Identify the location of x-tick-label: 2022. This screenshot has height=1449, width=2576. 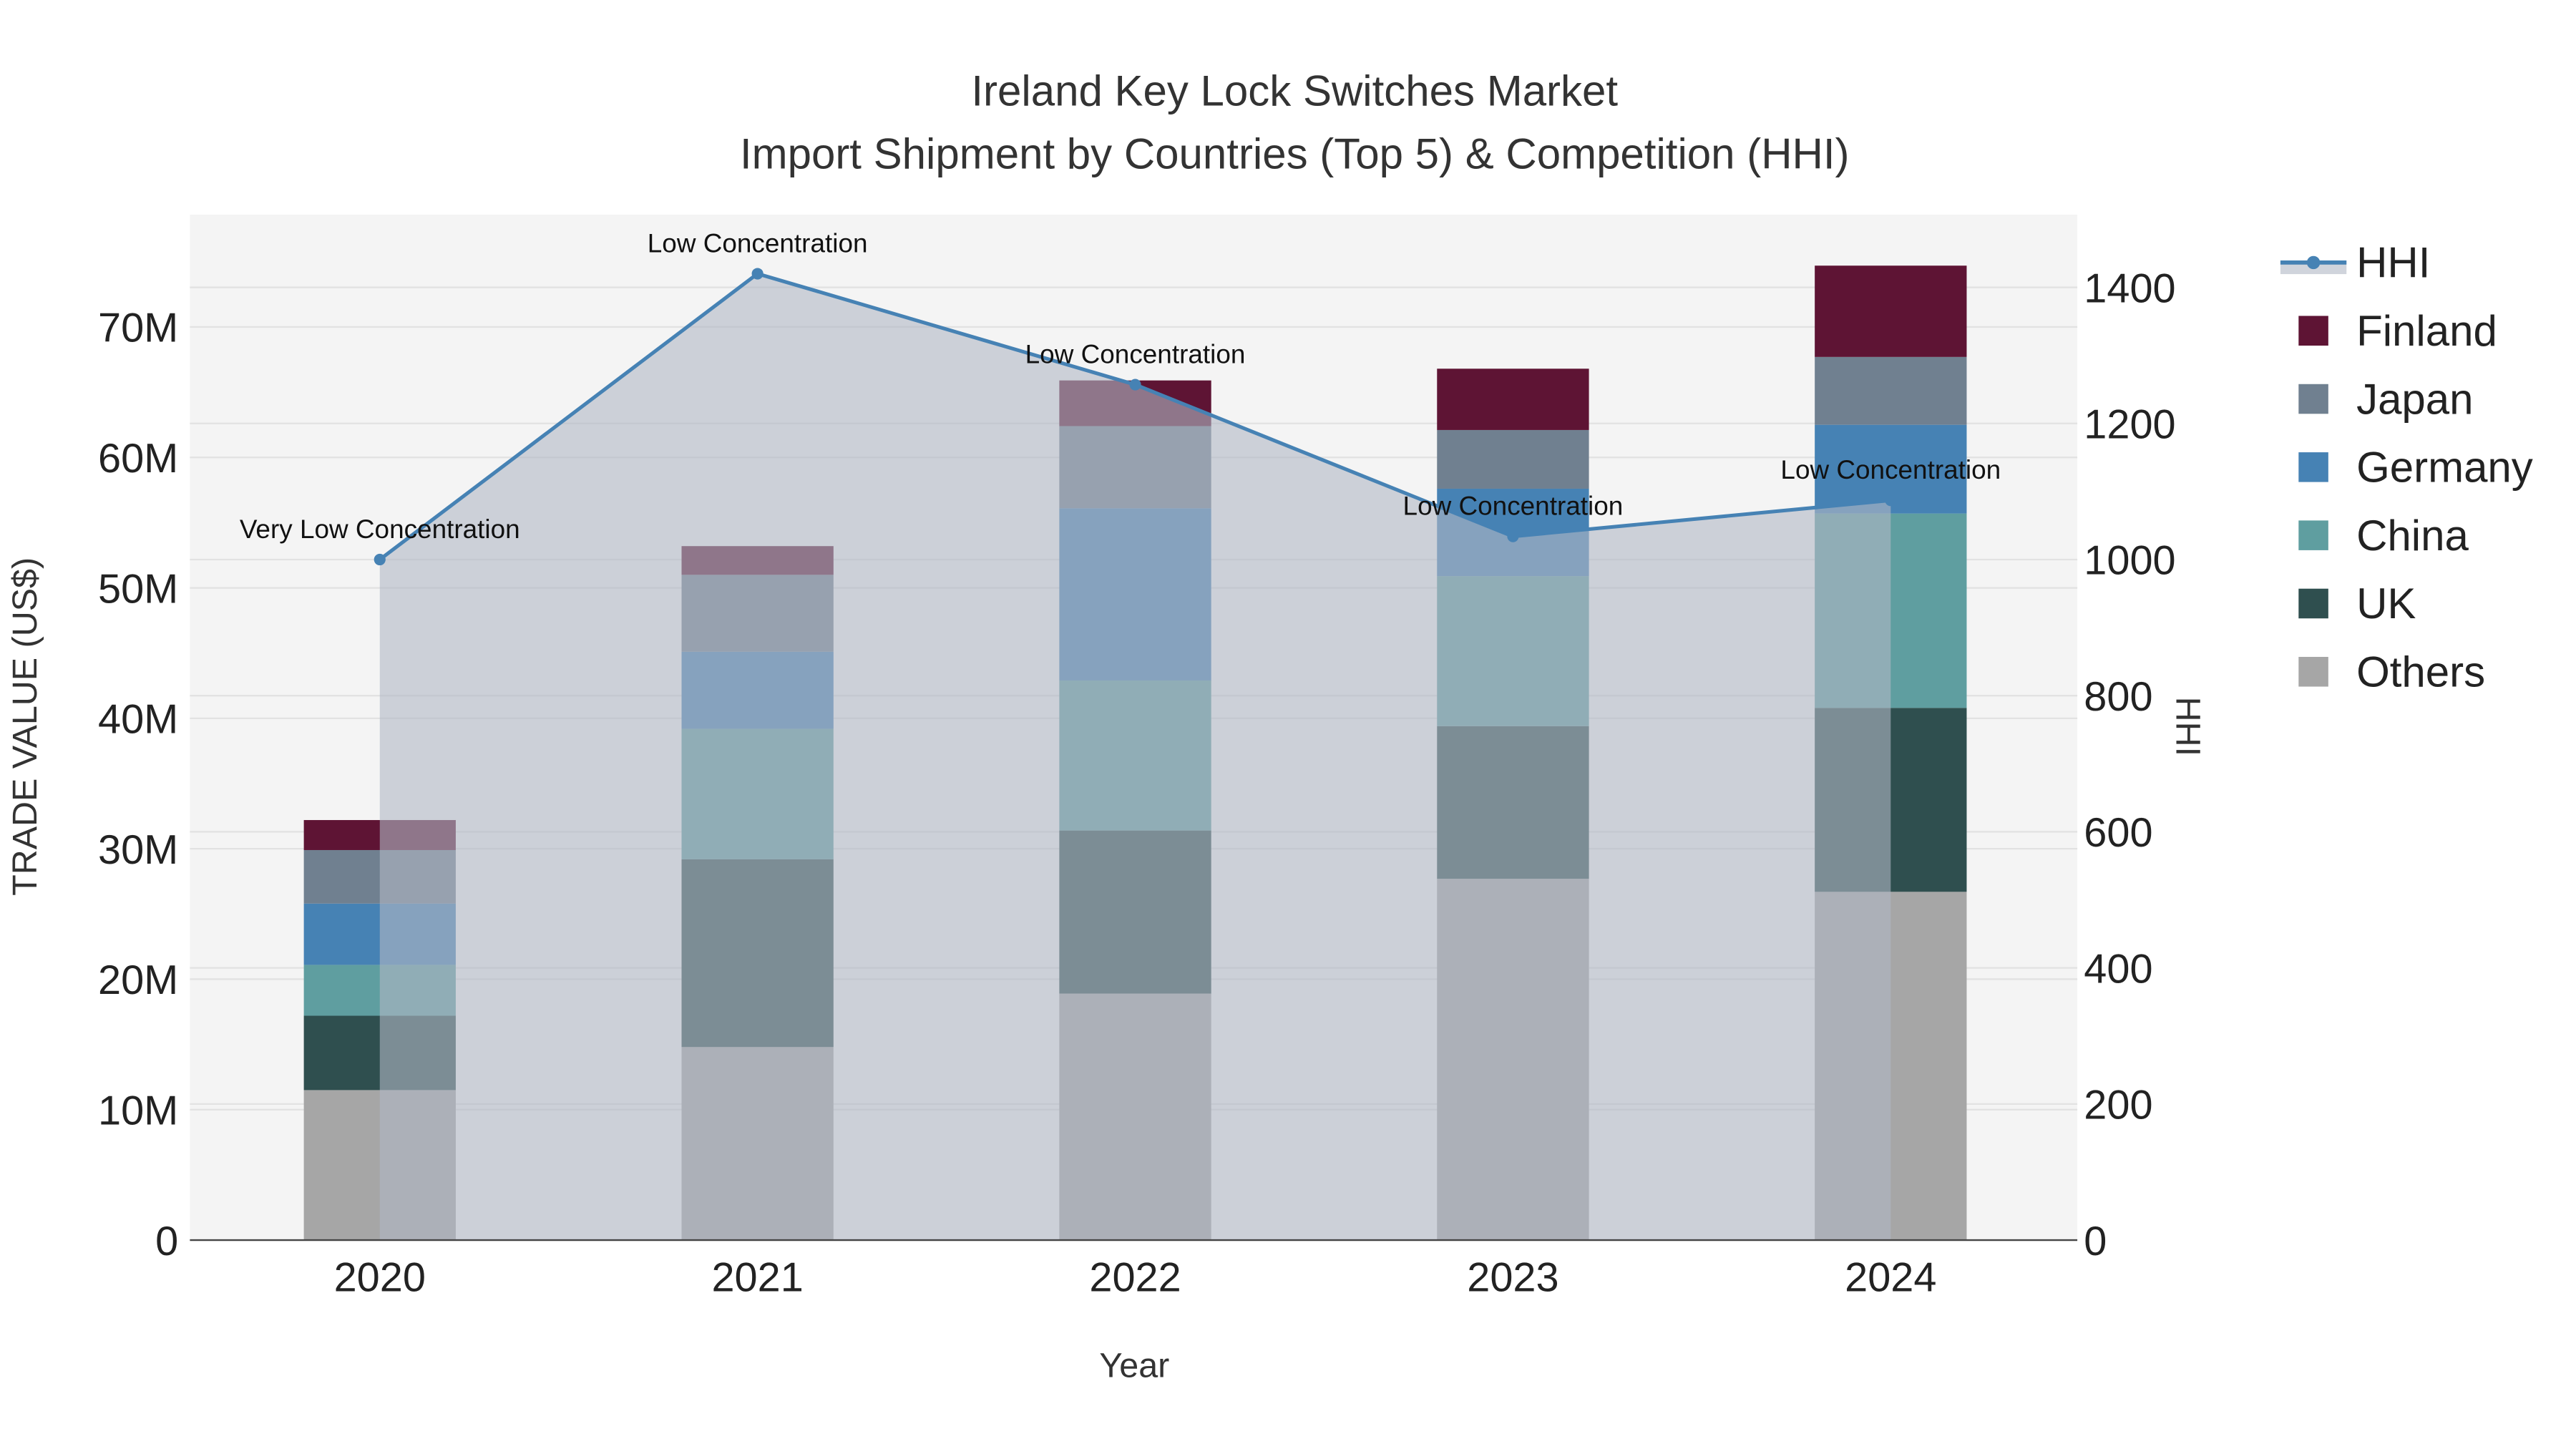
(1135, 1278).